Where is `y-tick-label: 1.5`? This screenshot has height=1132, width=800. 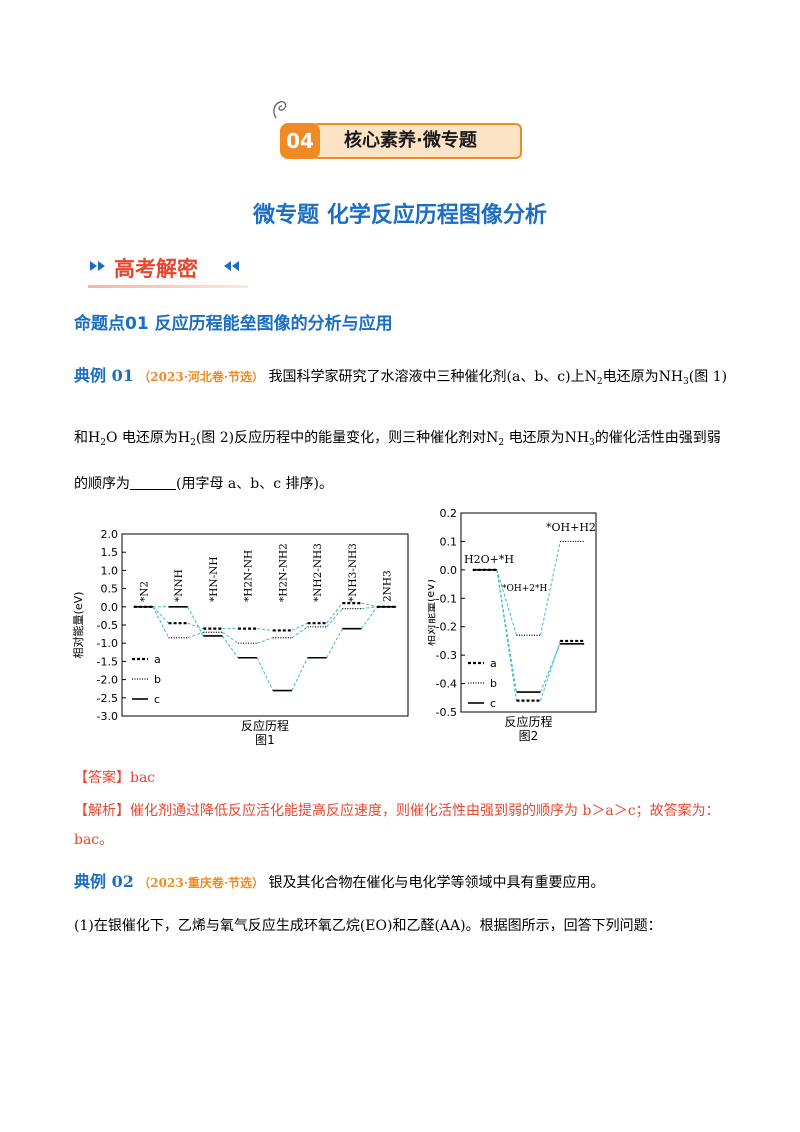 y-tick-label: 1.5 is located at coordinates (110, 552).